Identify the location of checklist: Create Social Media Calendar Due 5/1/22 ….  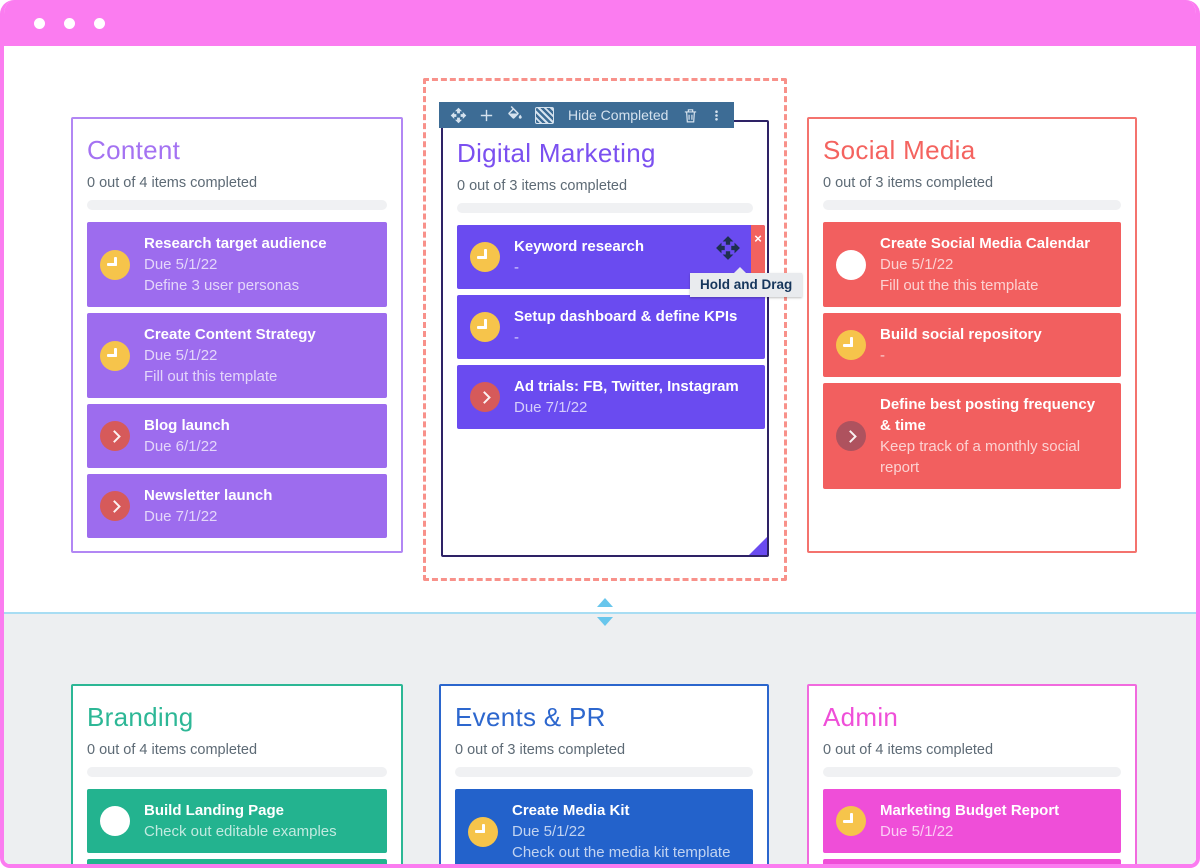
(972, 355).